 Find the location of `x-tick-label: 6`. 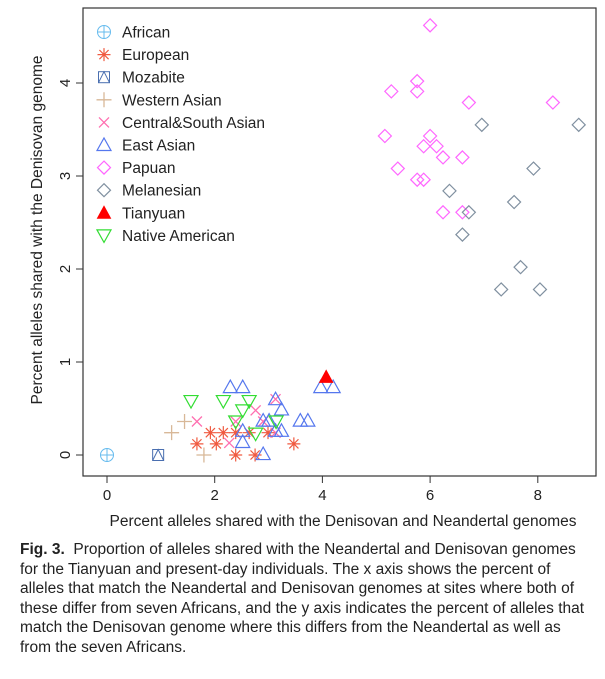

x-tick-label: 6 is located at coordinates (430, 495).